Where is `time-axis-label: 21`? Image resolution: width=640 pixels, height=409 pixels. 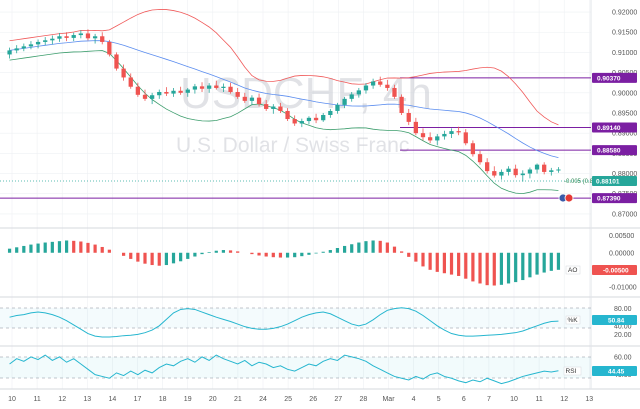
time-axis-label: 21 is located at coordinates (238, 399).